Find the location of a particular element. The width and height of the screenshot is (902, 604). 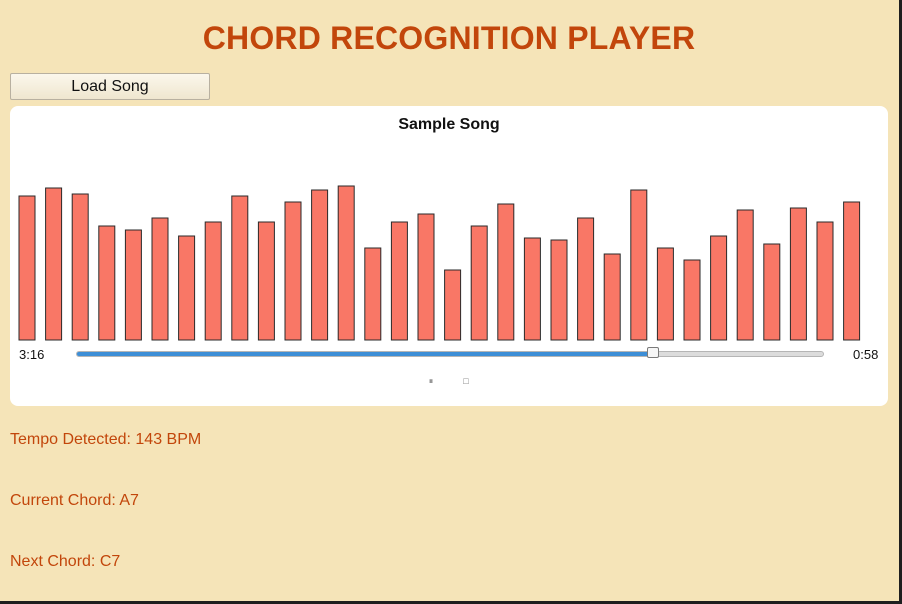

pause-icon: ⏸ is located at coordinates (431, 381).